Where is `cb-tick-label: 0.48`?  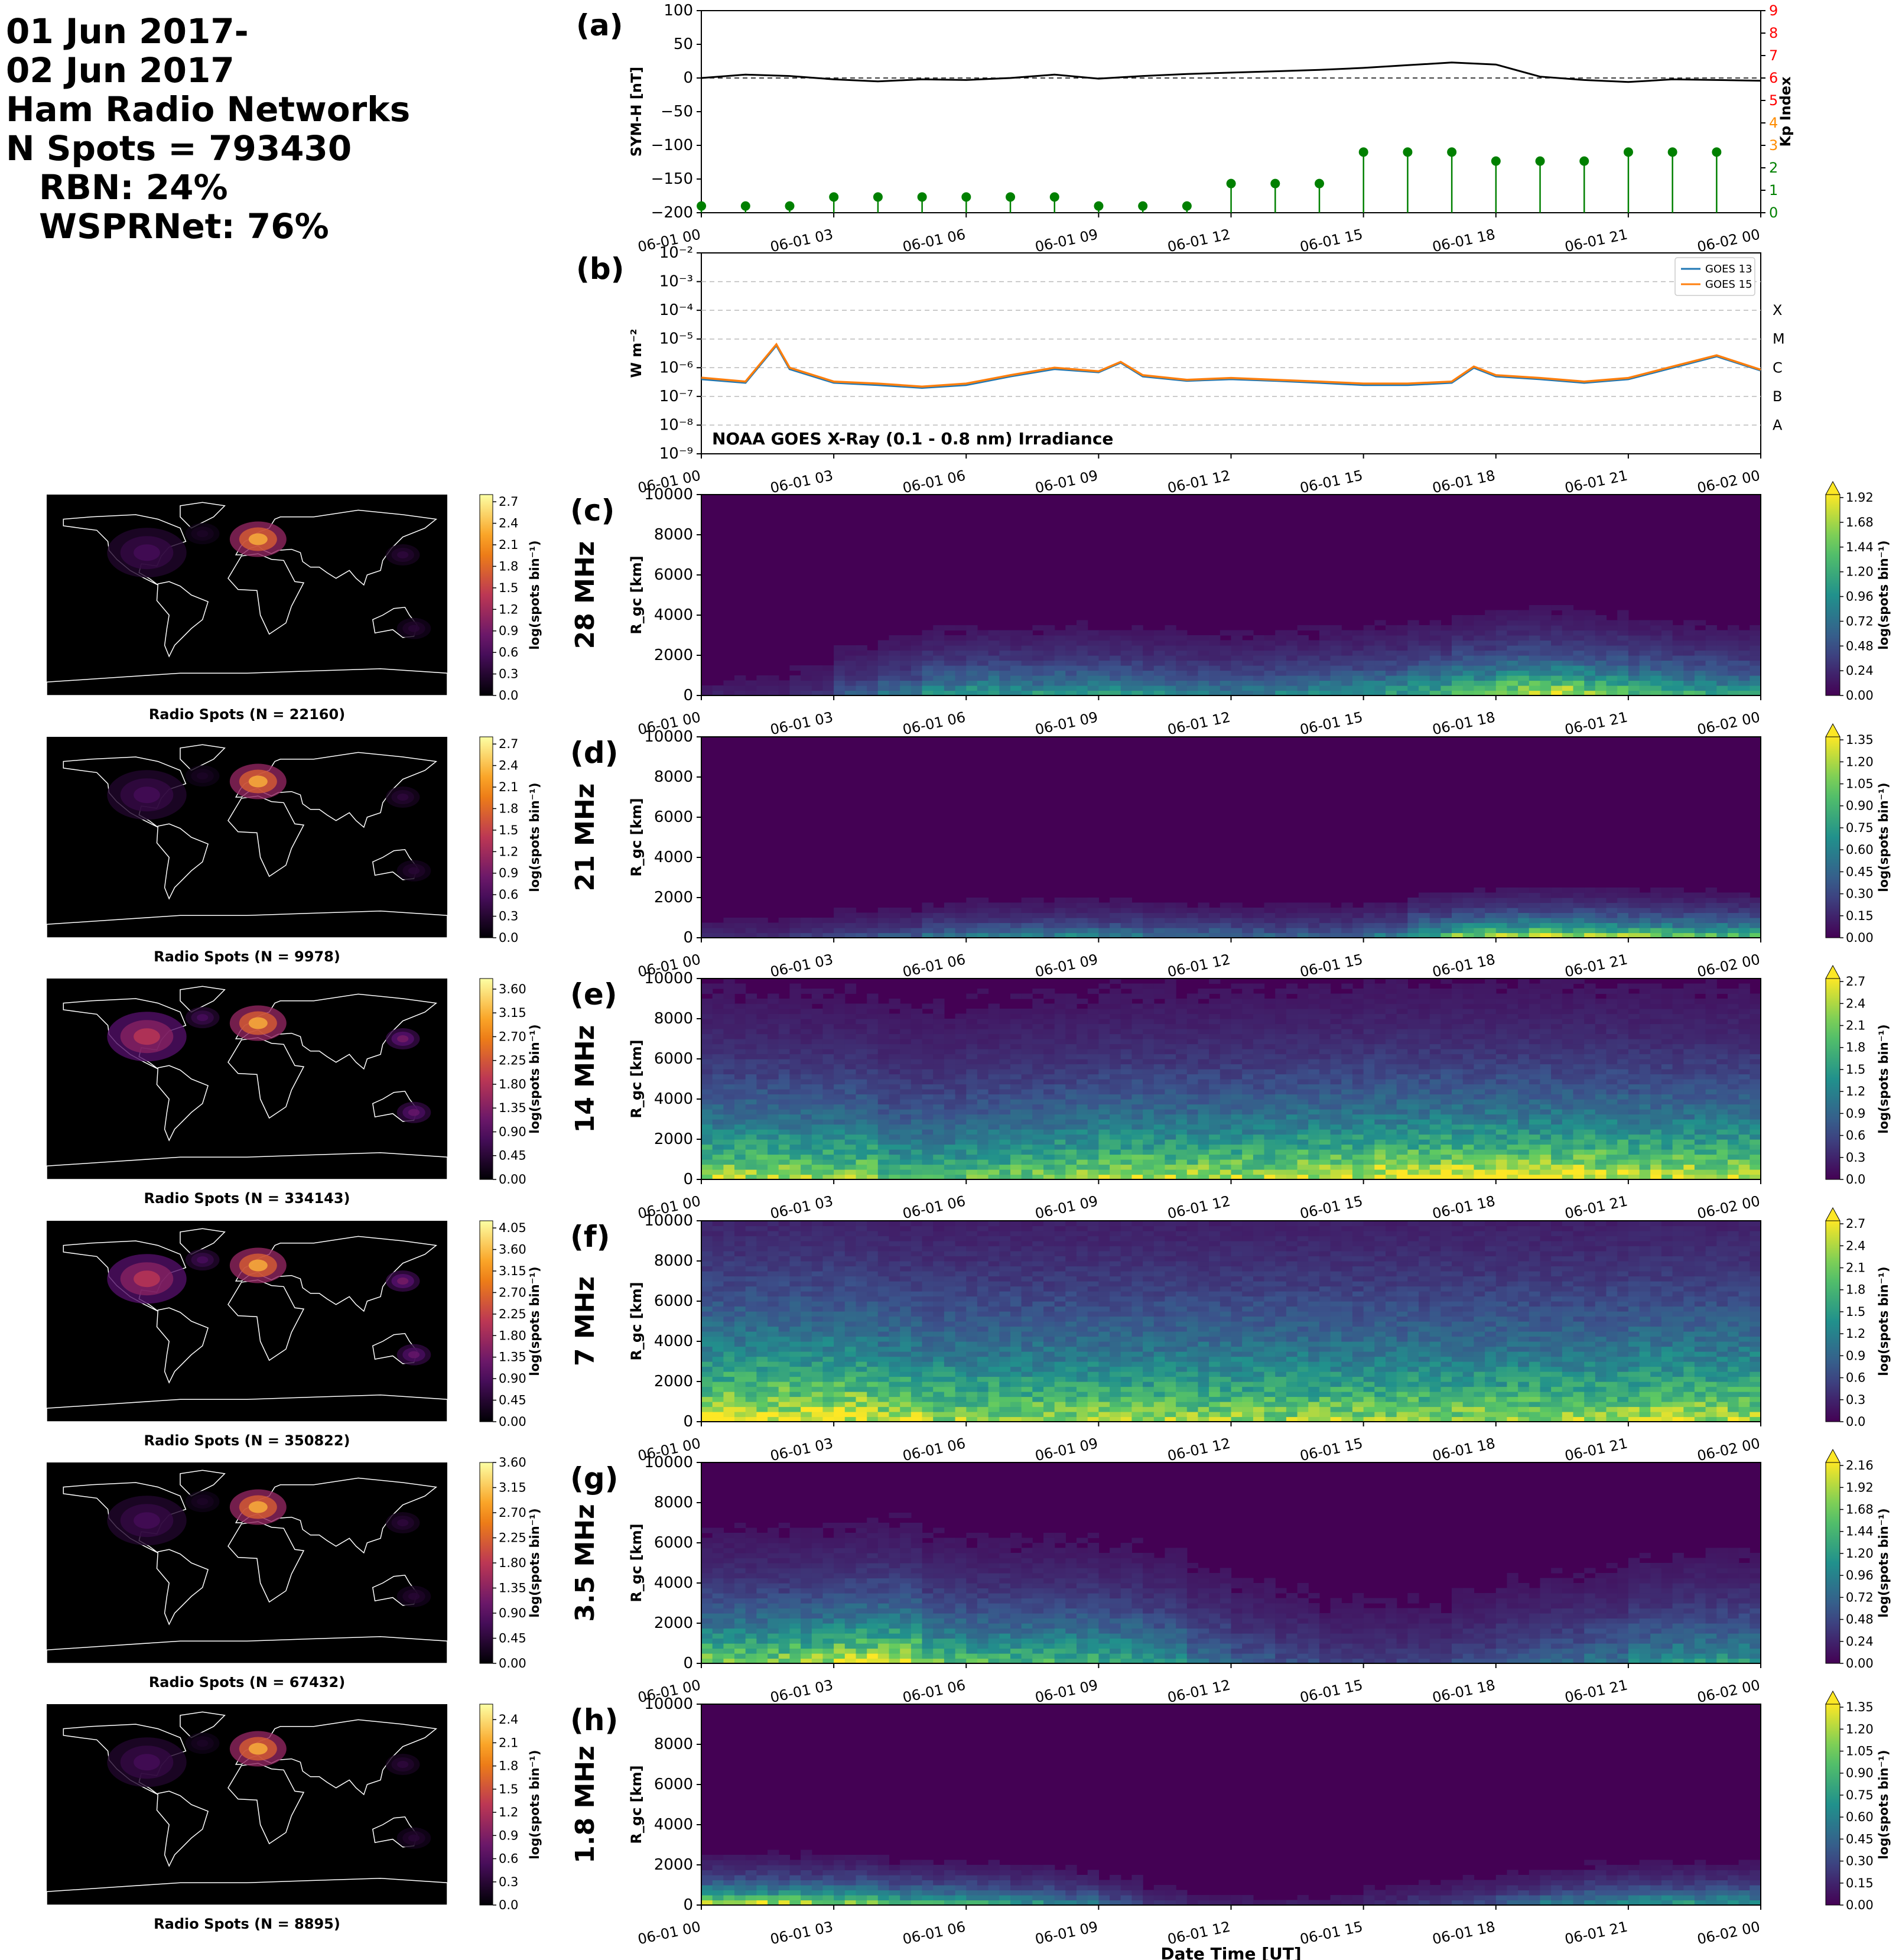 cb-tick-label: 0.48 is located at coordinates (1860, 646).